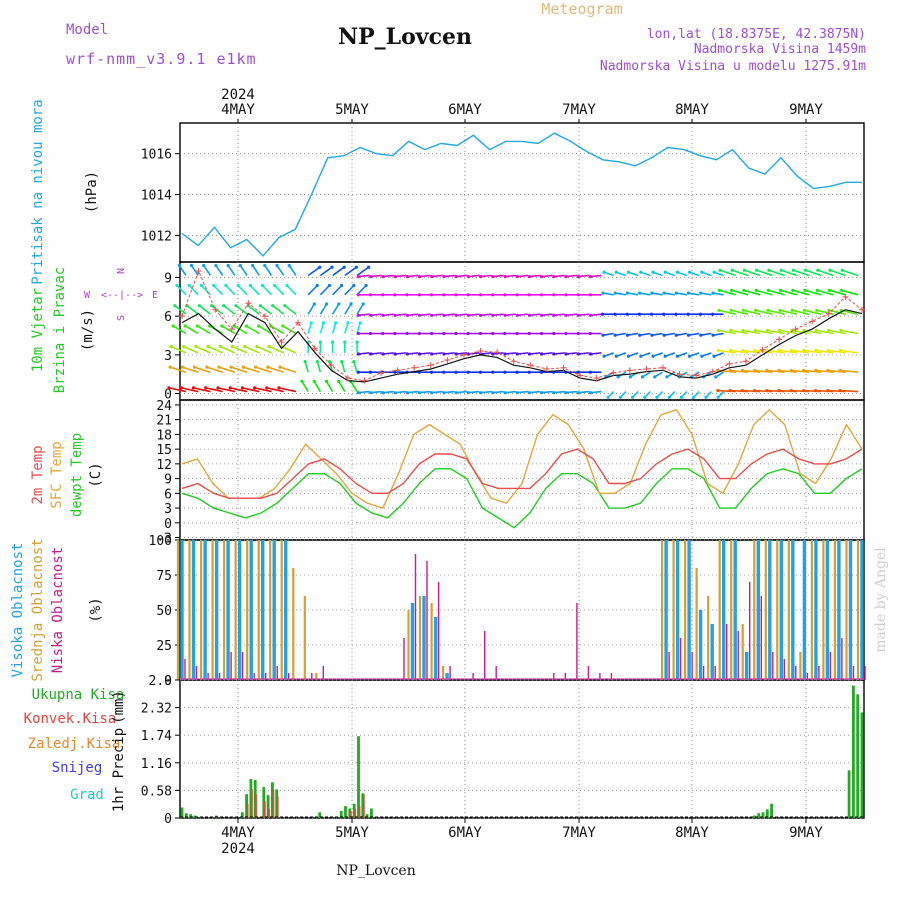 The image size is (900, 900). I want to click on pressure-ylabel-name: Pritisak na nivou mora, so click(38, 191).